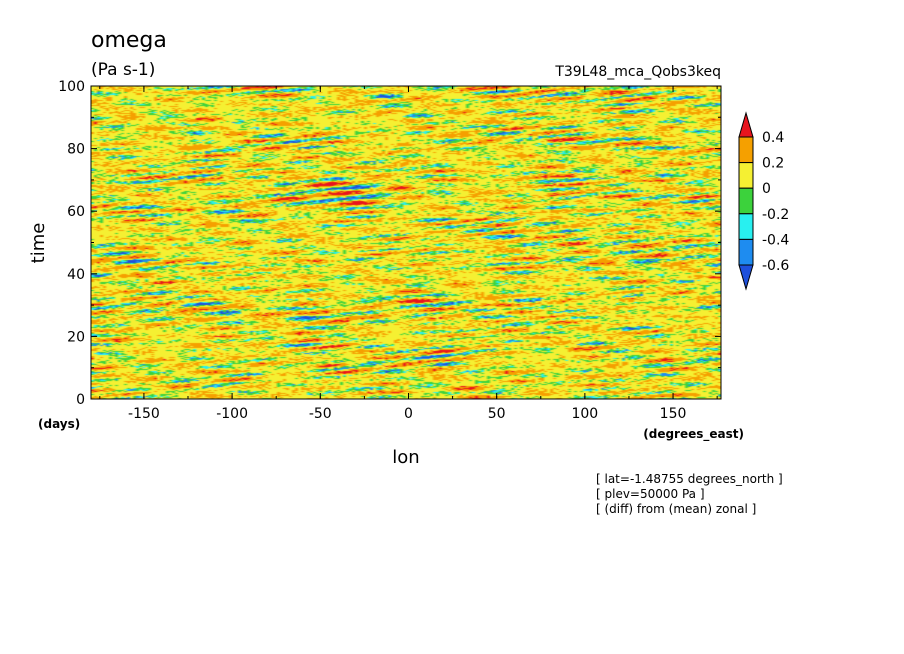  What do you see at coordinates (637, 72) in the screenshot?
I see `chart-subtitle: T39L48_mca_Qobs3keq` at bounding box center [637, 72].